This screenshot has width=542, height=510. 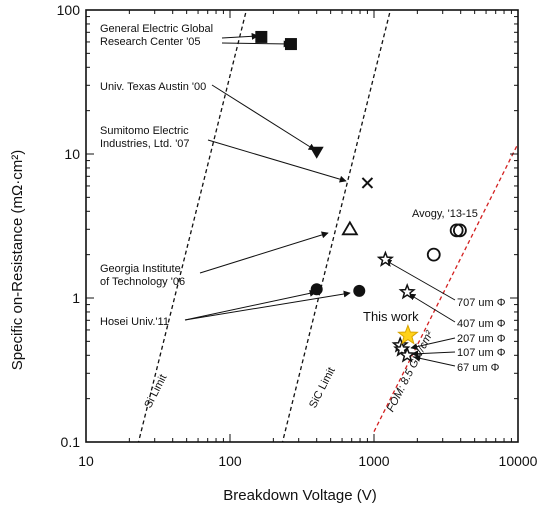 What do you see at coordinates (299, 495) in the screenshot?
I see `x-axis-title: Breakdown Voltage (V)` at bounding box center [299, 495].